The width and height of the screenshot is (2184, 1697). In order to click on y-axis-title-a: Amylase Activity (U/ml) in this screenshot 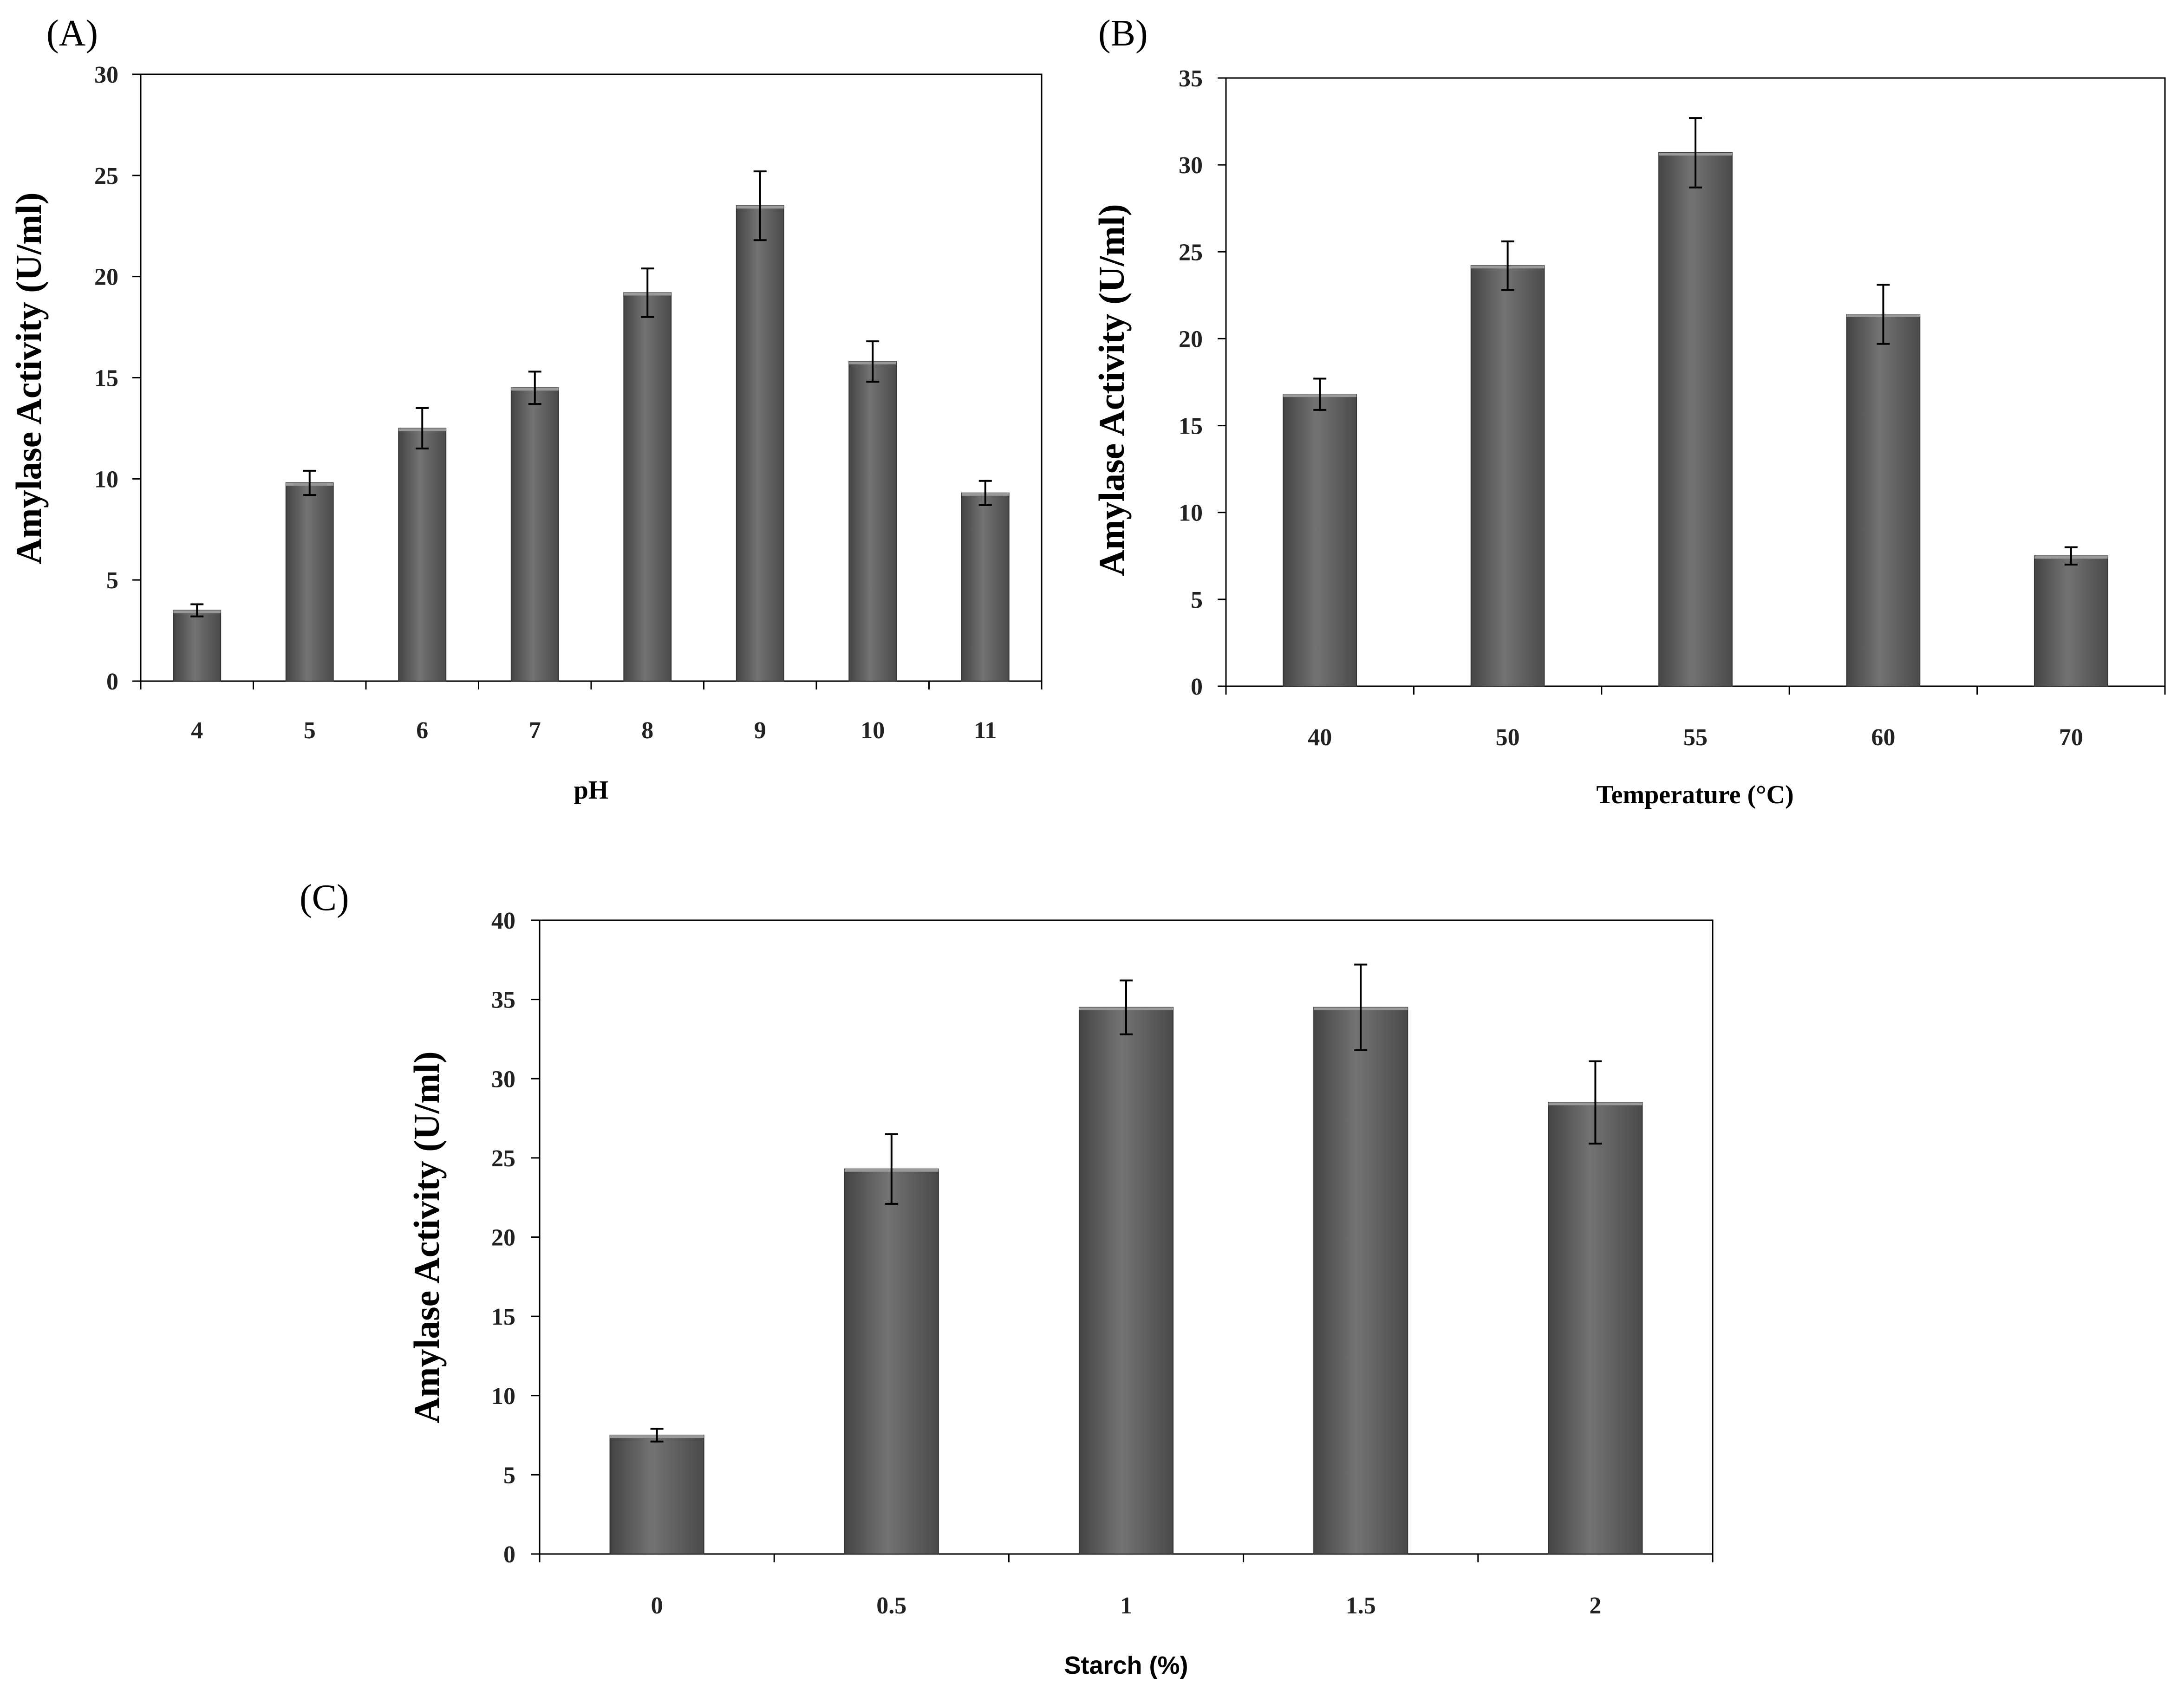, I will do `click(28, 378)`.